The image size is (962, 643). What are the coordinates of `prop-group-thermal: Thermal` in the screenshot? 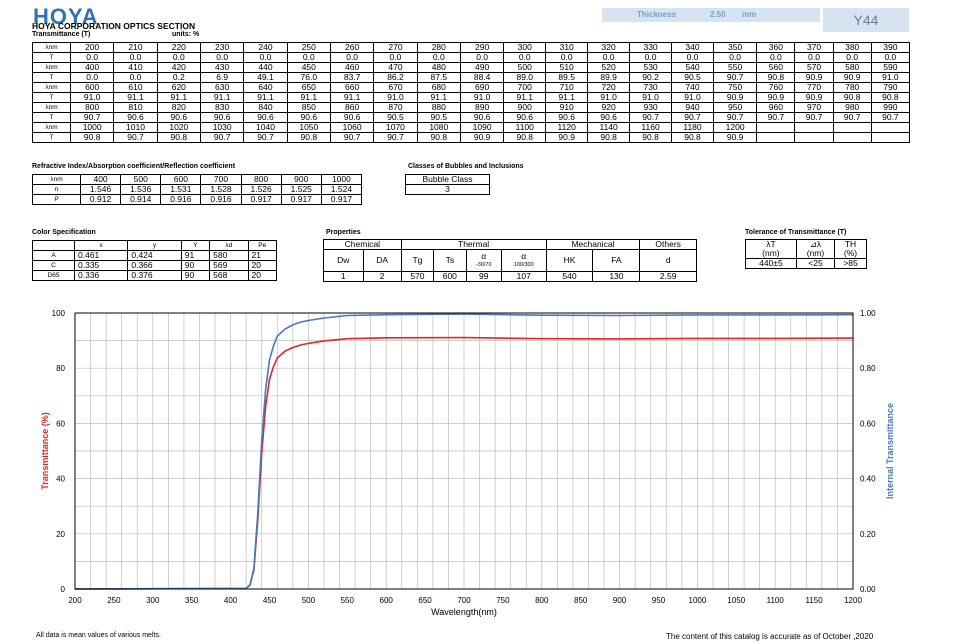 It's located at (473, 244).